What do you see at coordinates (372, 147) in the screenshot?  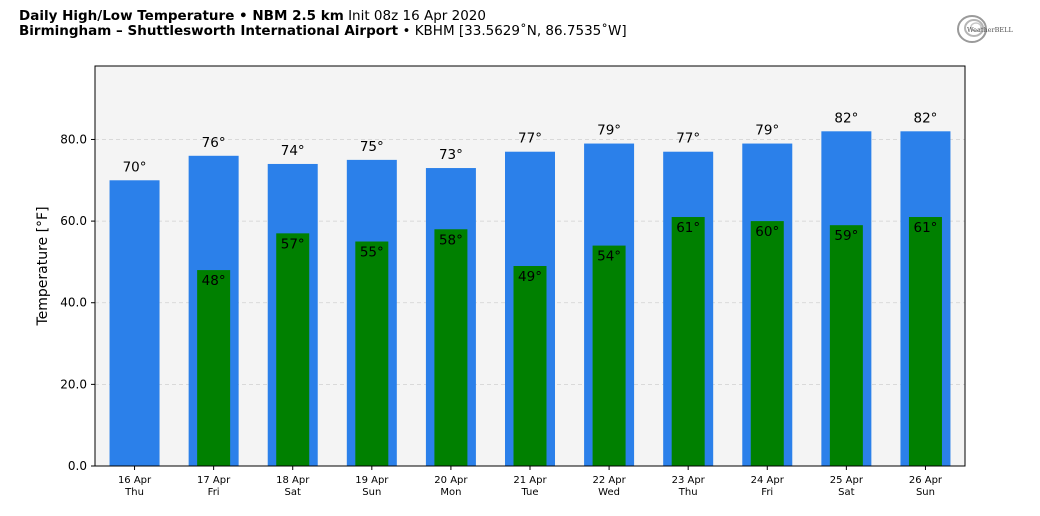 I see `high-temp-label: 75°` at bounding box center [372, 147].